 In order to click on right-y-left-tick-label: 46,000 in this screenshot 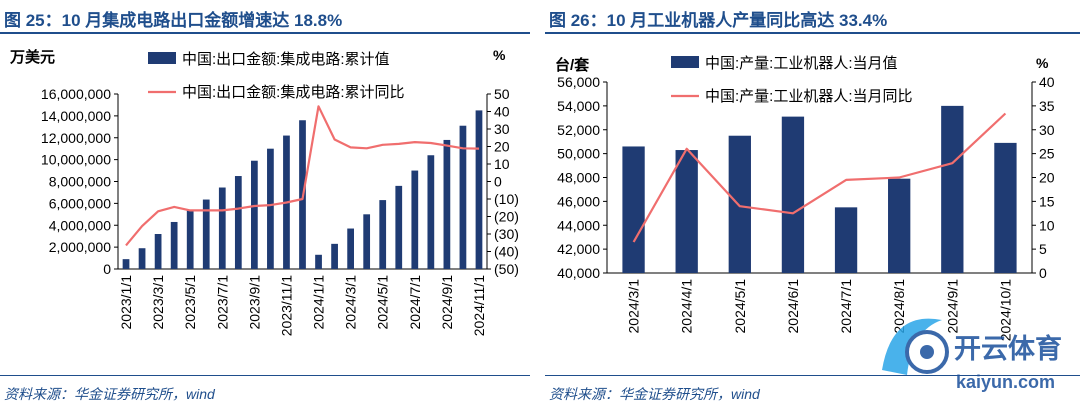, I will do `click(578, 201)`.